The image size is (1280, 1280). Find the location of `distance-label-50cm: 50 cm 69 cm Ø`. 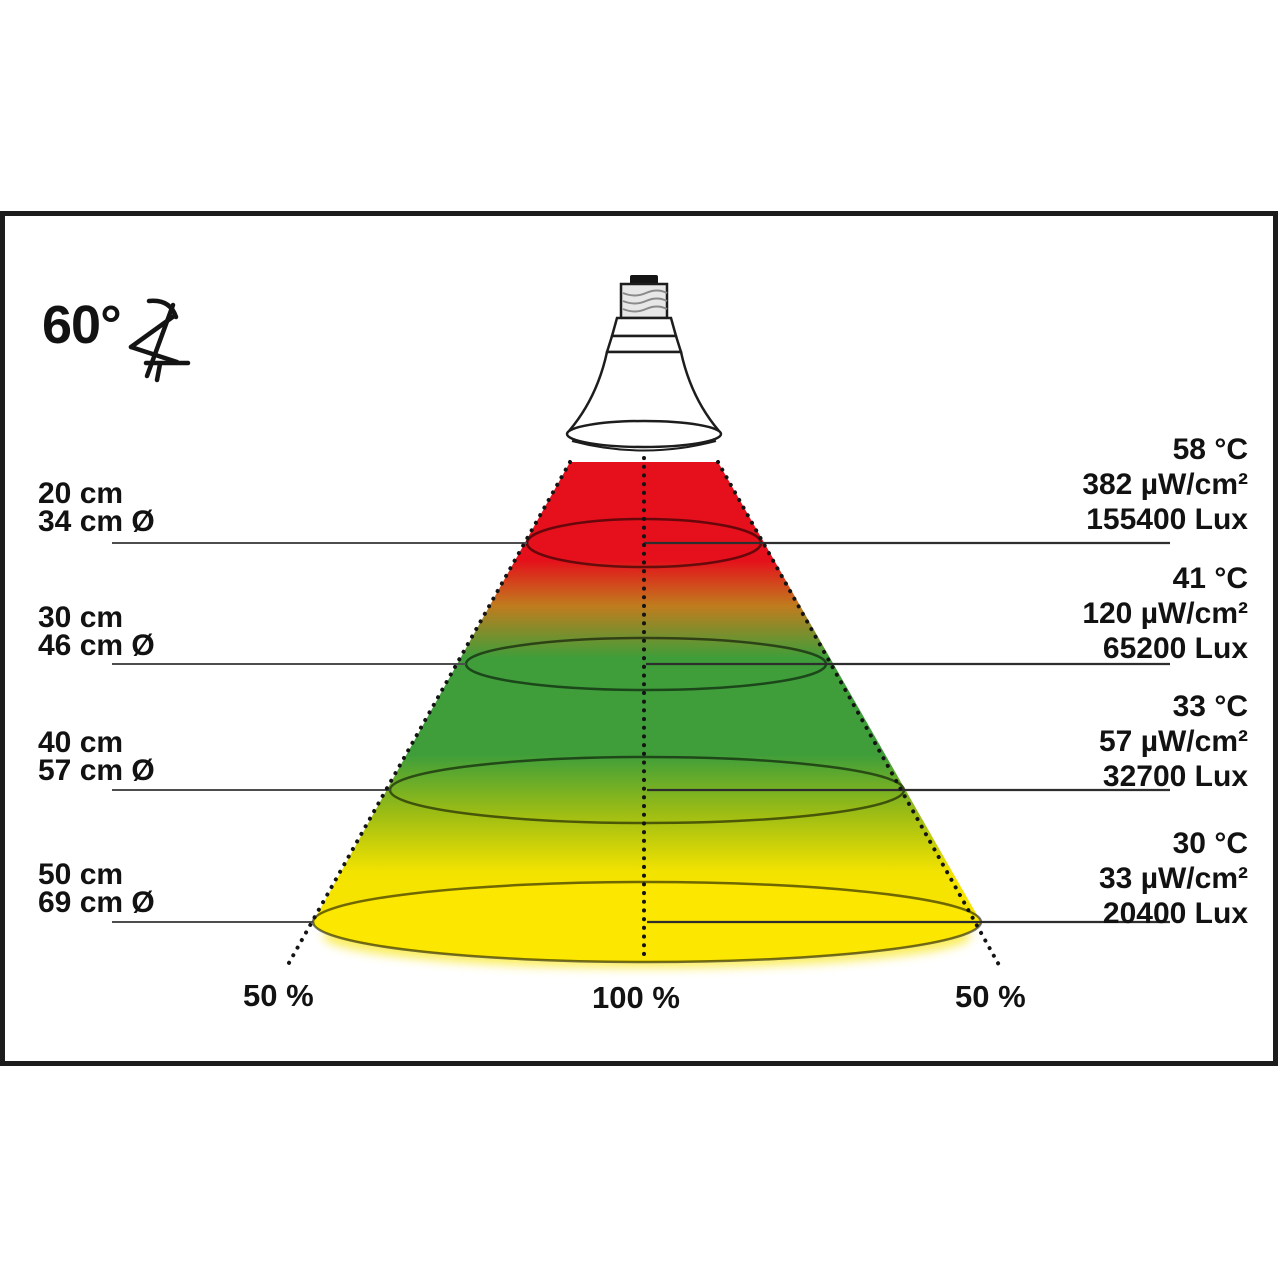

distance-label-50cm: 50 cm 69 cm Ø is located at coordinates (96, 888).